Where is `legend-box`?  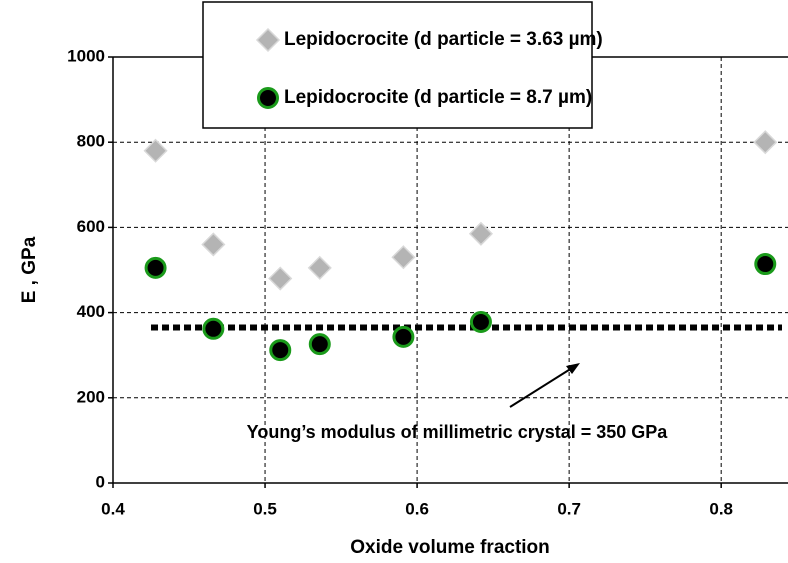 legend-box is located at coordinates (397, 65).